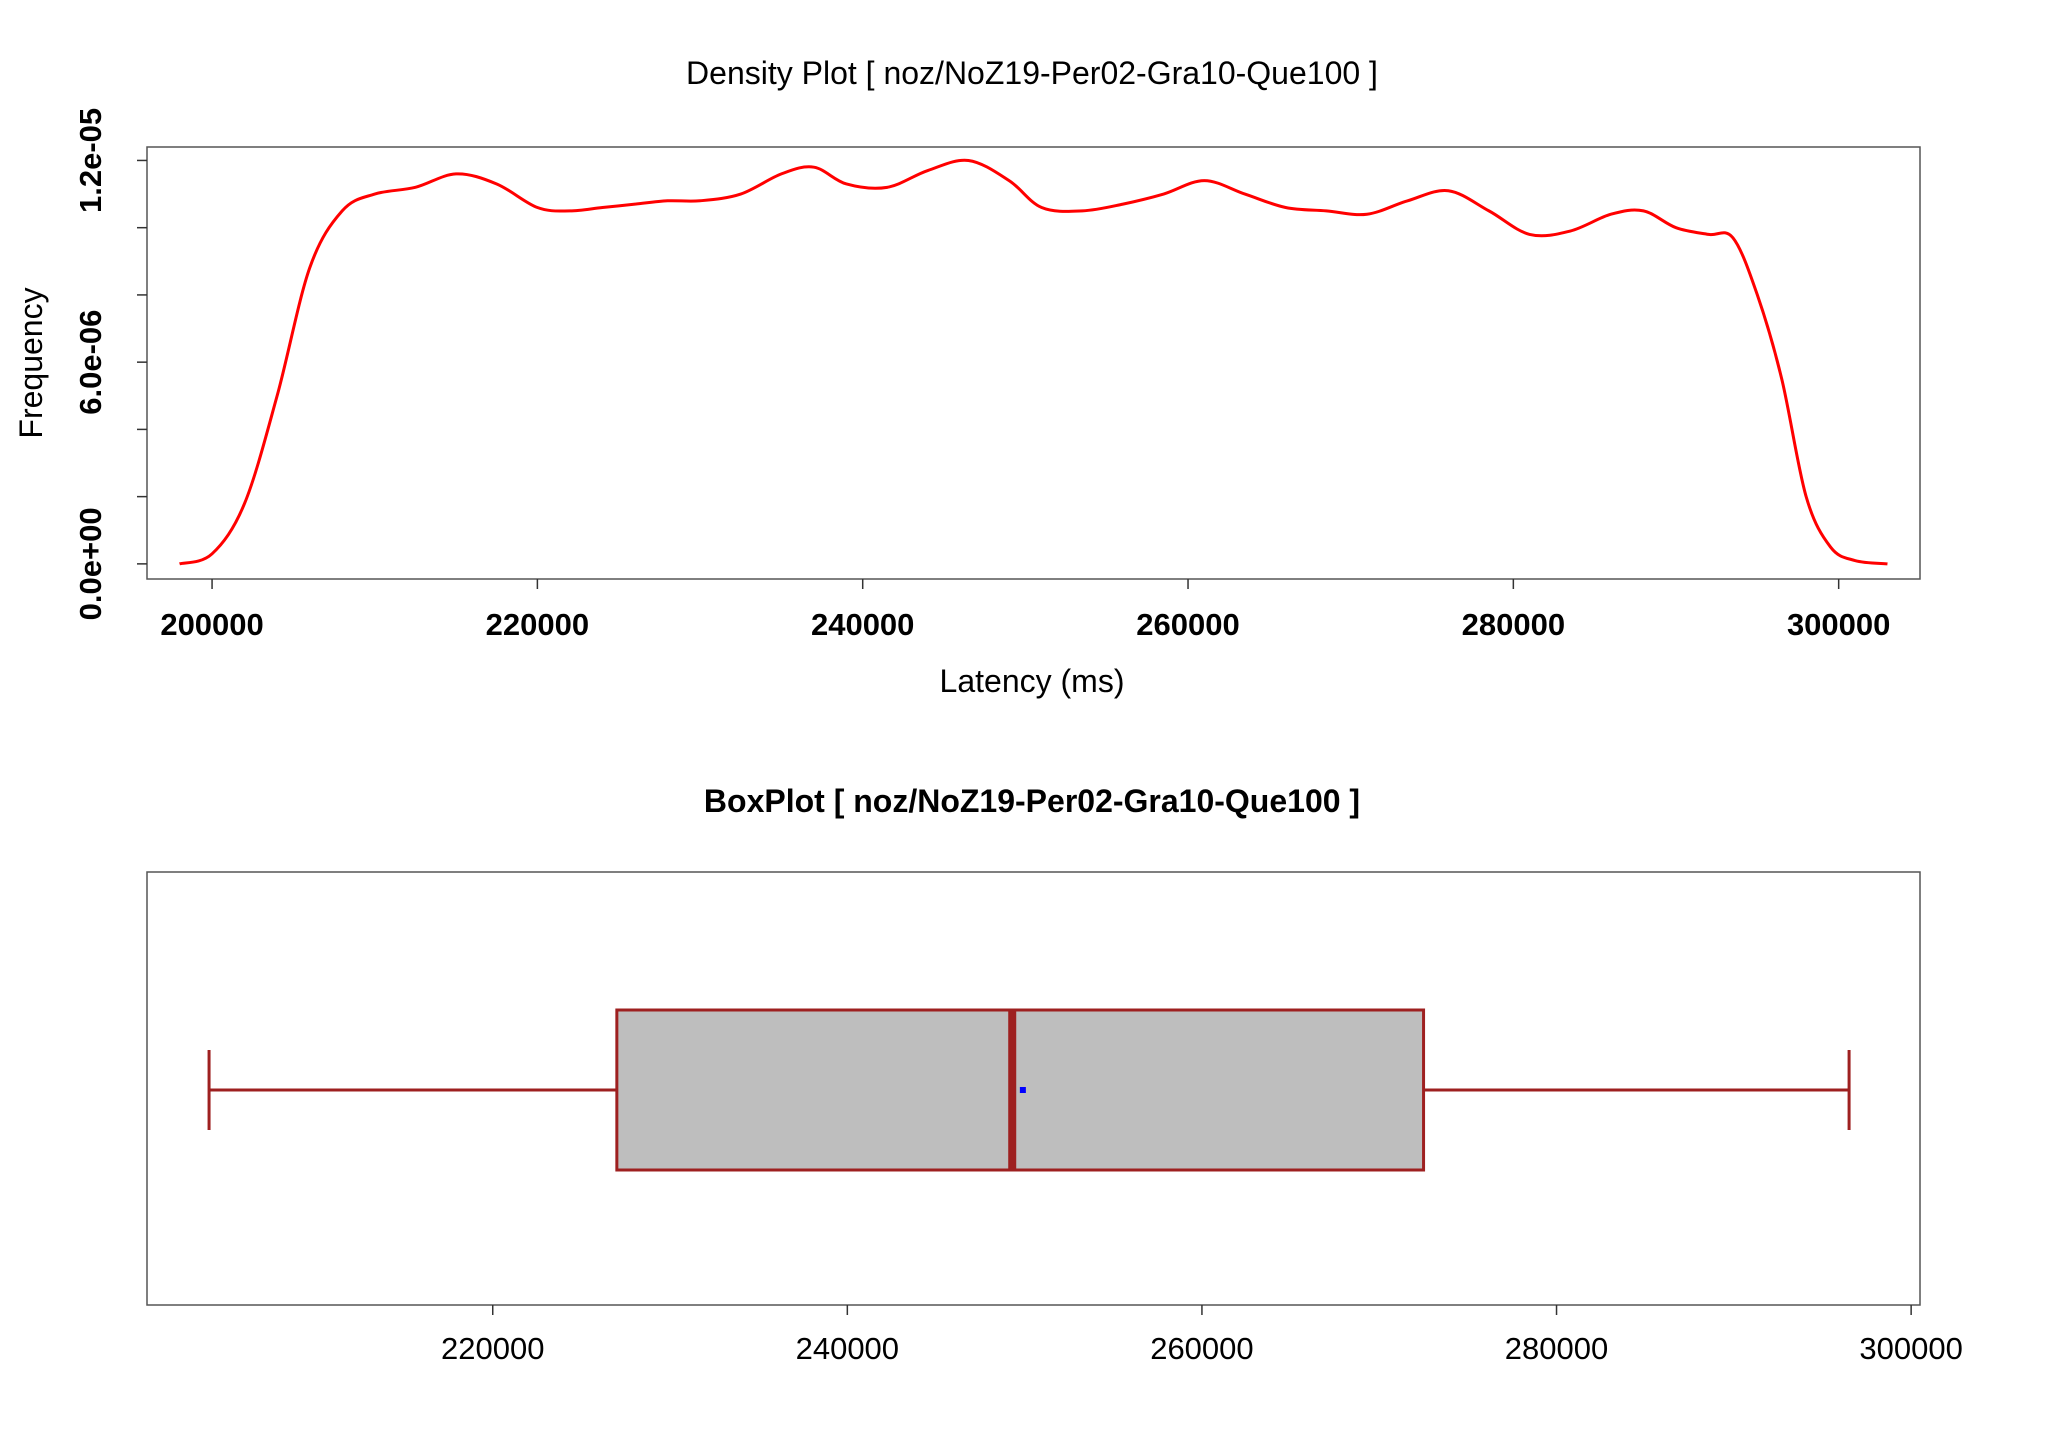 This screenshot has width=2048, height=1440. What do you see at coordinates (862, 624) in the screenshot?
I see `density-x-tick-label: 240000` at bounding box center [862, 624].